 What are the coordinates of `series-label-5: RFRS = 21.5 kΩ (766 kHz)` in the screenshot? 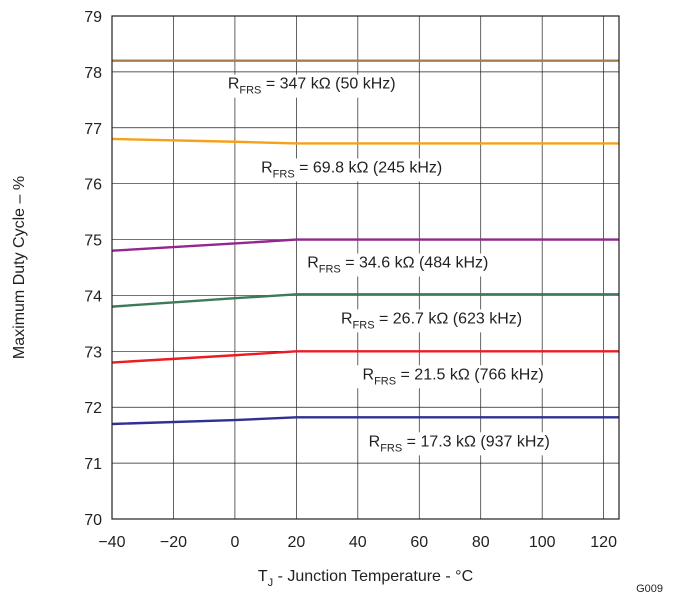 It's located at (453, 376).